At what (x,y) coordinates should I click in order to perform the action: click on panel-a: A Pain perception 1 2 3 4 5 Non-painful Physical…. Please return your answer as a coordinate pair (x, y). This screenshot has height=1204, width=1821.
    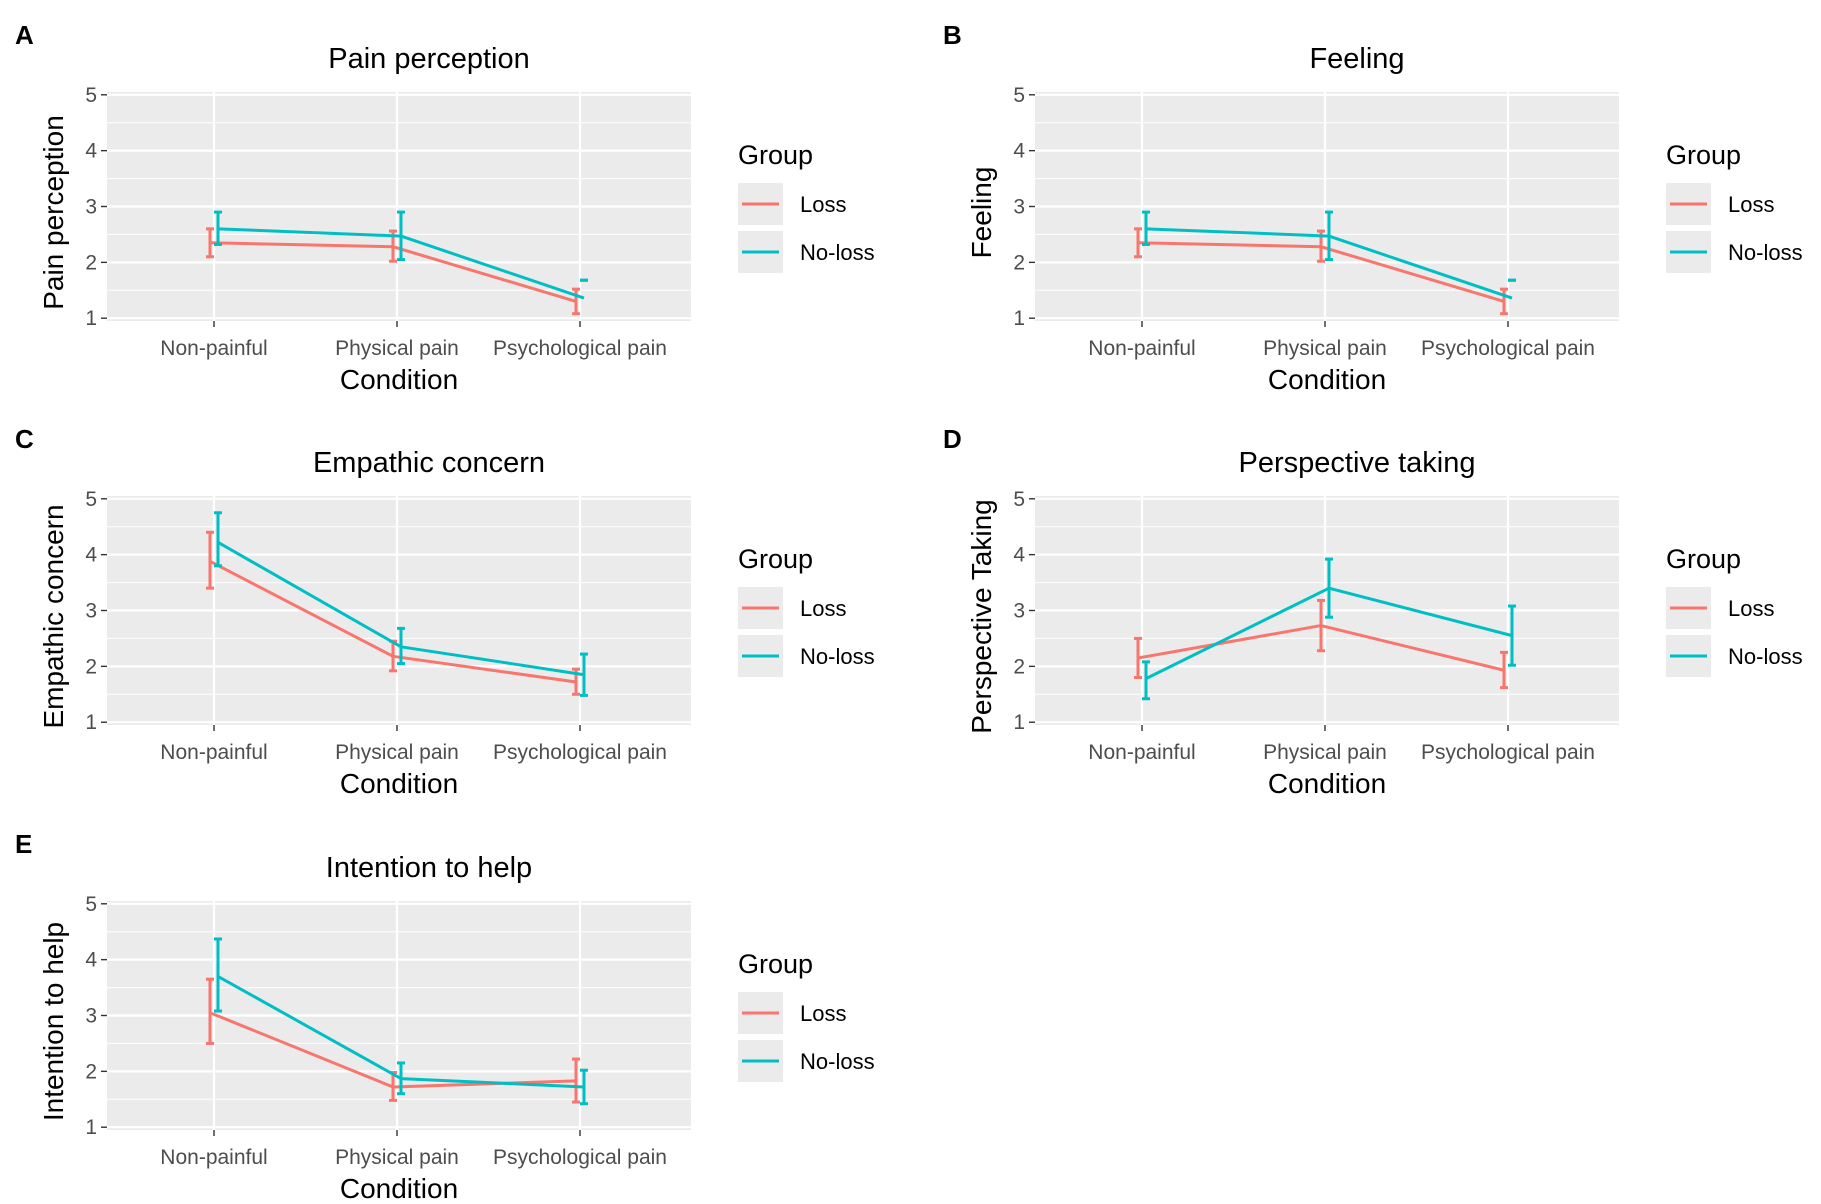
    Looking at the image, I should click on (445, 207).